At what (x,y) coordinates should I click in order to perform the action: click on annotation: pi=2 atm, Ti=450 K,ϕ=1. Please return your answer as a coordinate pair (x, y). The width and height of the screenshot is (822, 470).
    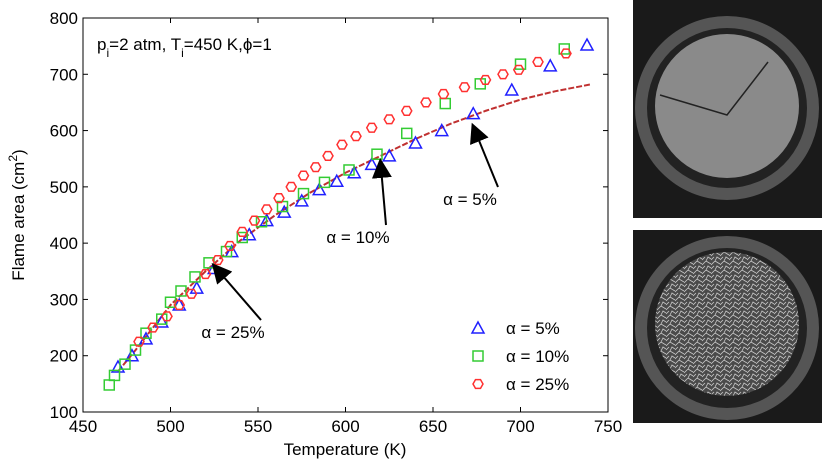
    Looking at the image, I should click on (184, 47).